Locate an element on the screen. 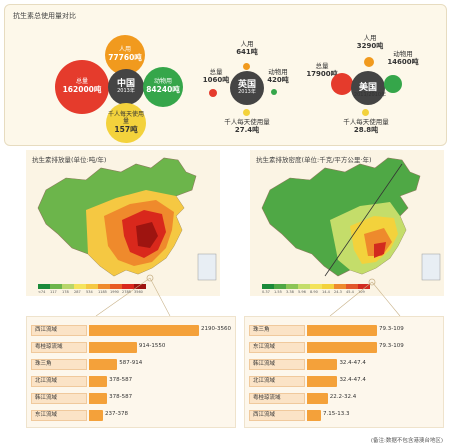 The image size is (453, 448). uk-total-value: 1060吨 is located at coordinates (216, 80).